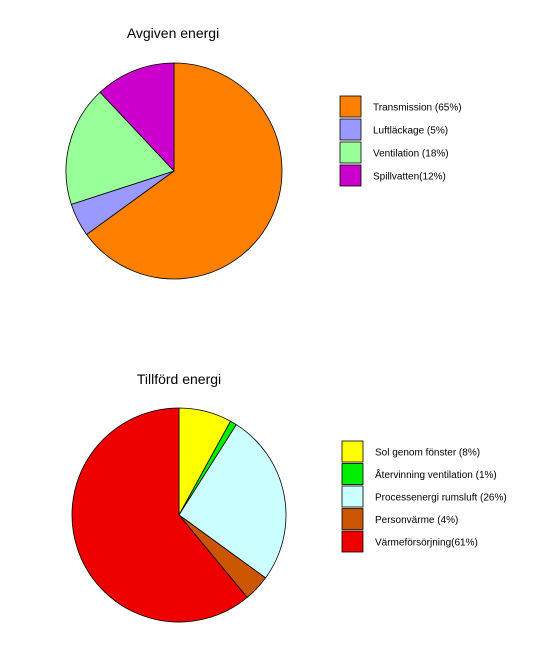 The image size is (546, 658). What do you see at coordinates (411, 154) in the screenshot?
I see `chart-1-legend-label-3: Ventilation (18%)` at bounding box center [411, 154].